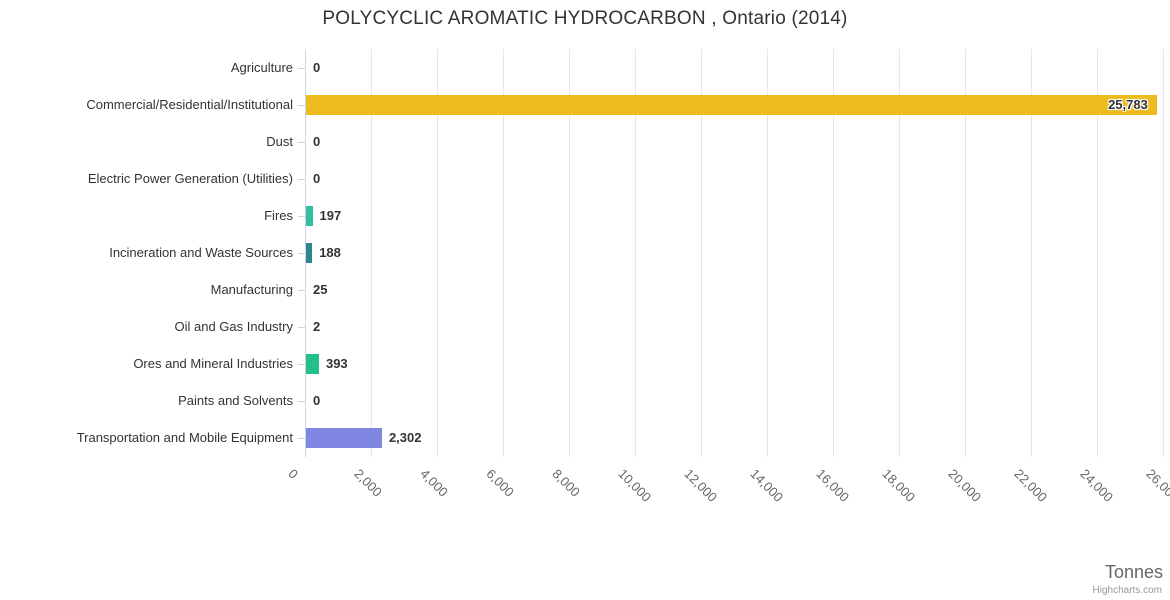 The height and width of the screenshot is (600, 1170). What do you see at coordinates (500, 483) in the screenshot?
I see `x-axis-tick-label: 6,000` at bounding box center [500, 483].